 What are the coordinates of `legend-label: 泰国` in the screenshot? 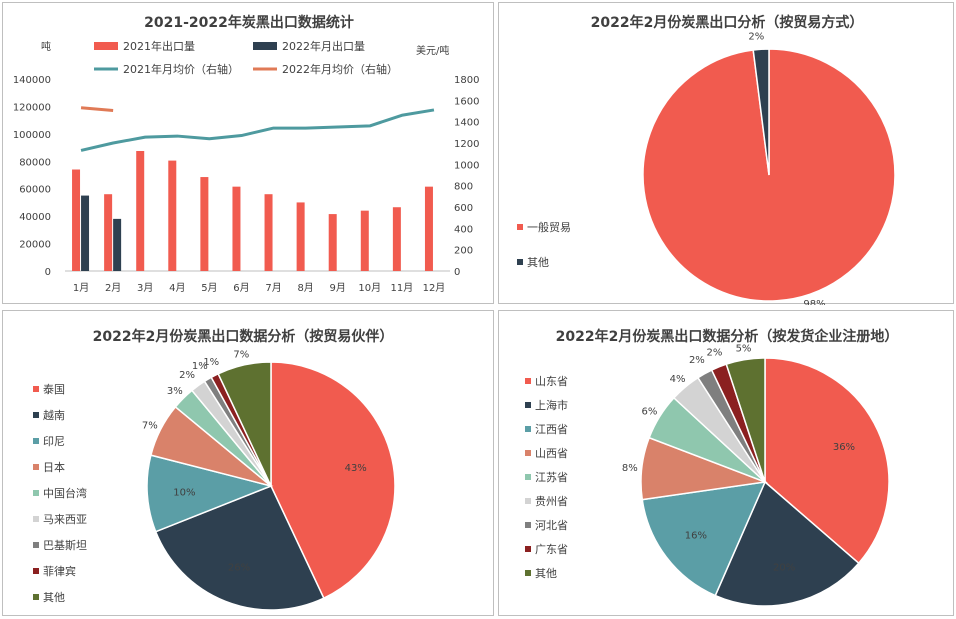 It's located at (54, 389).